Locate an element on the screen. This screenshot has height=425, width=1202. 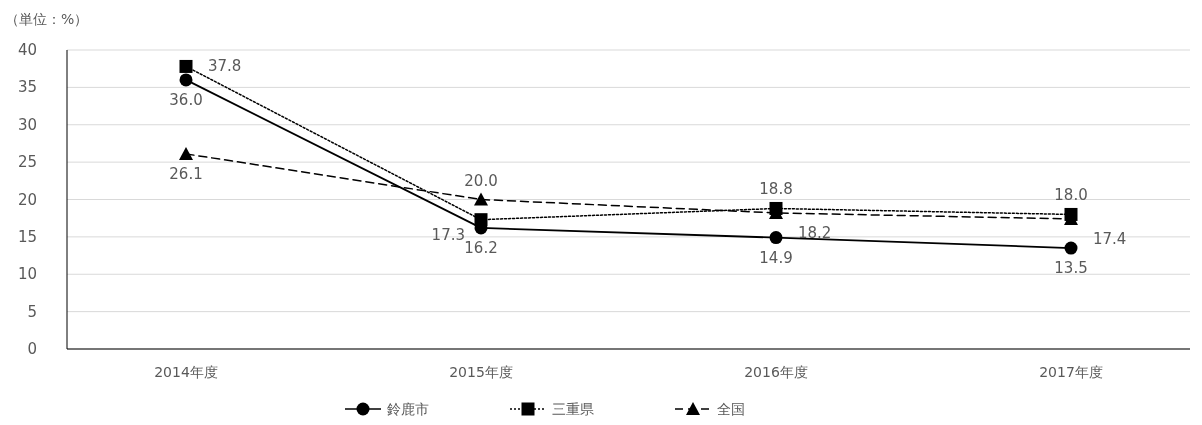
y-tick-label: 35 is located at coordinates (27, 87).